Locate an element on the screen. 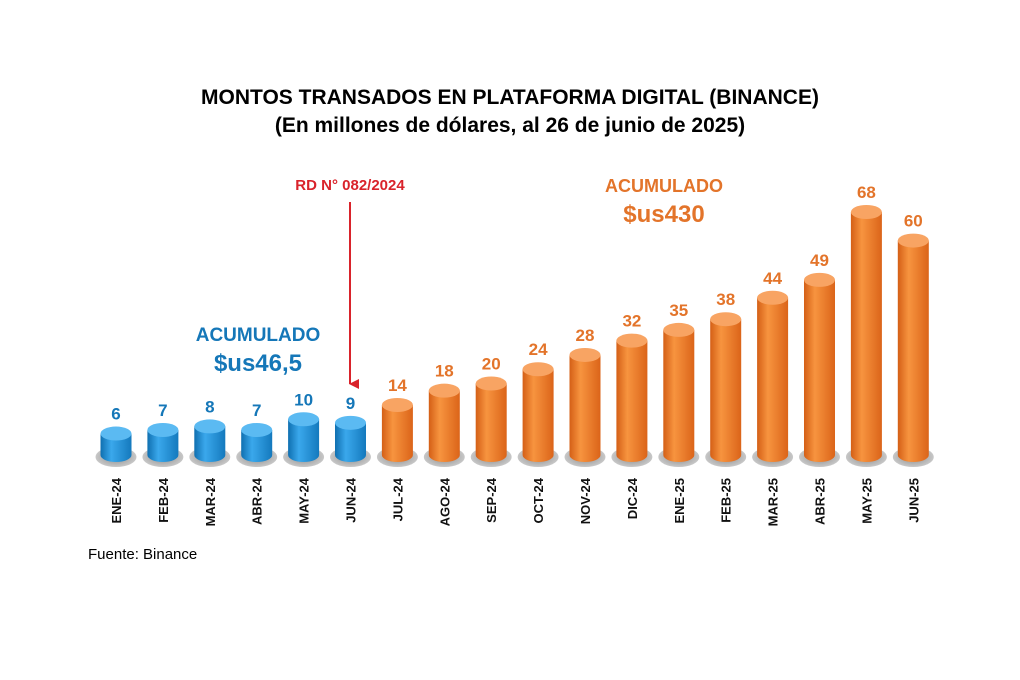 This screenshot has height=680, width=1020. data-label: 35 is located at coordinates (678, 310).